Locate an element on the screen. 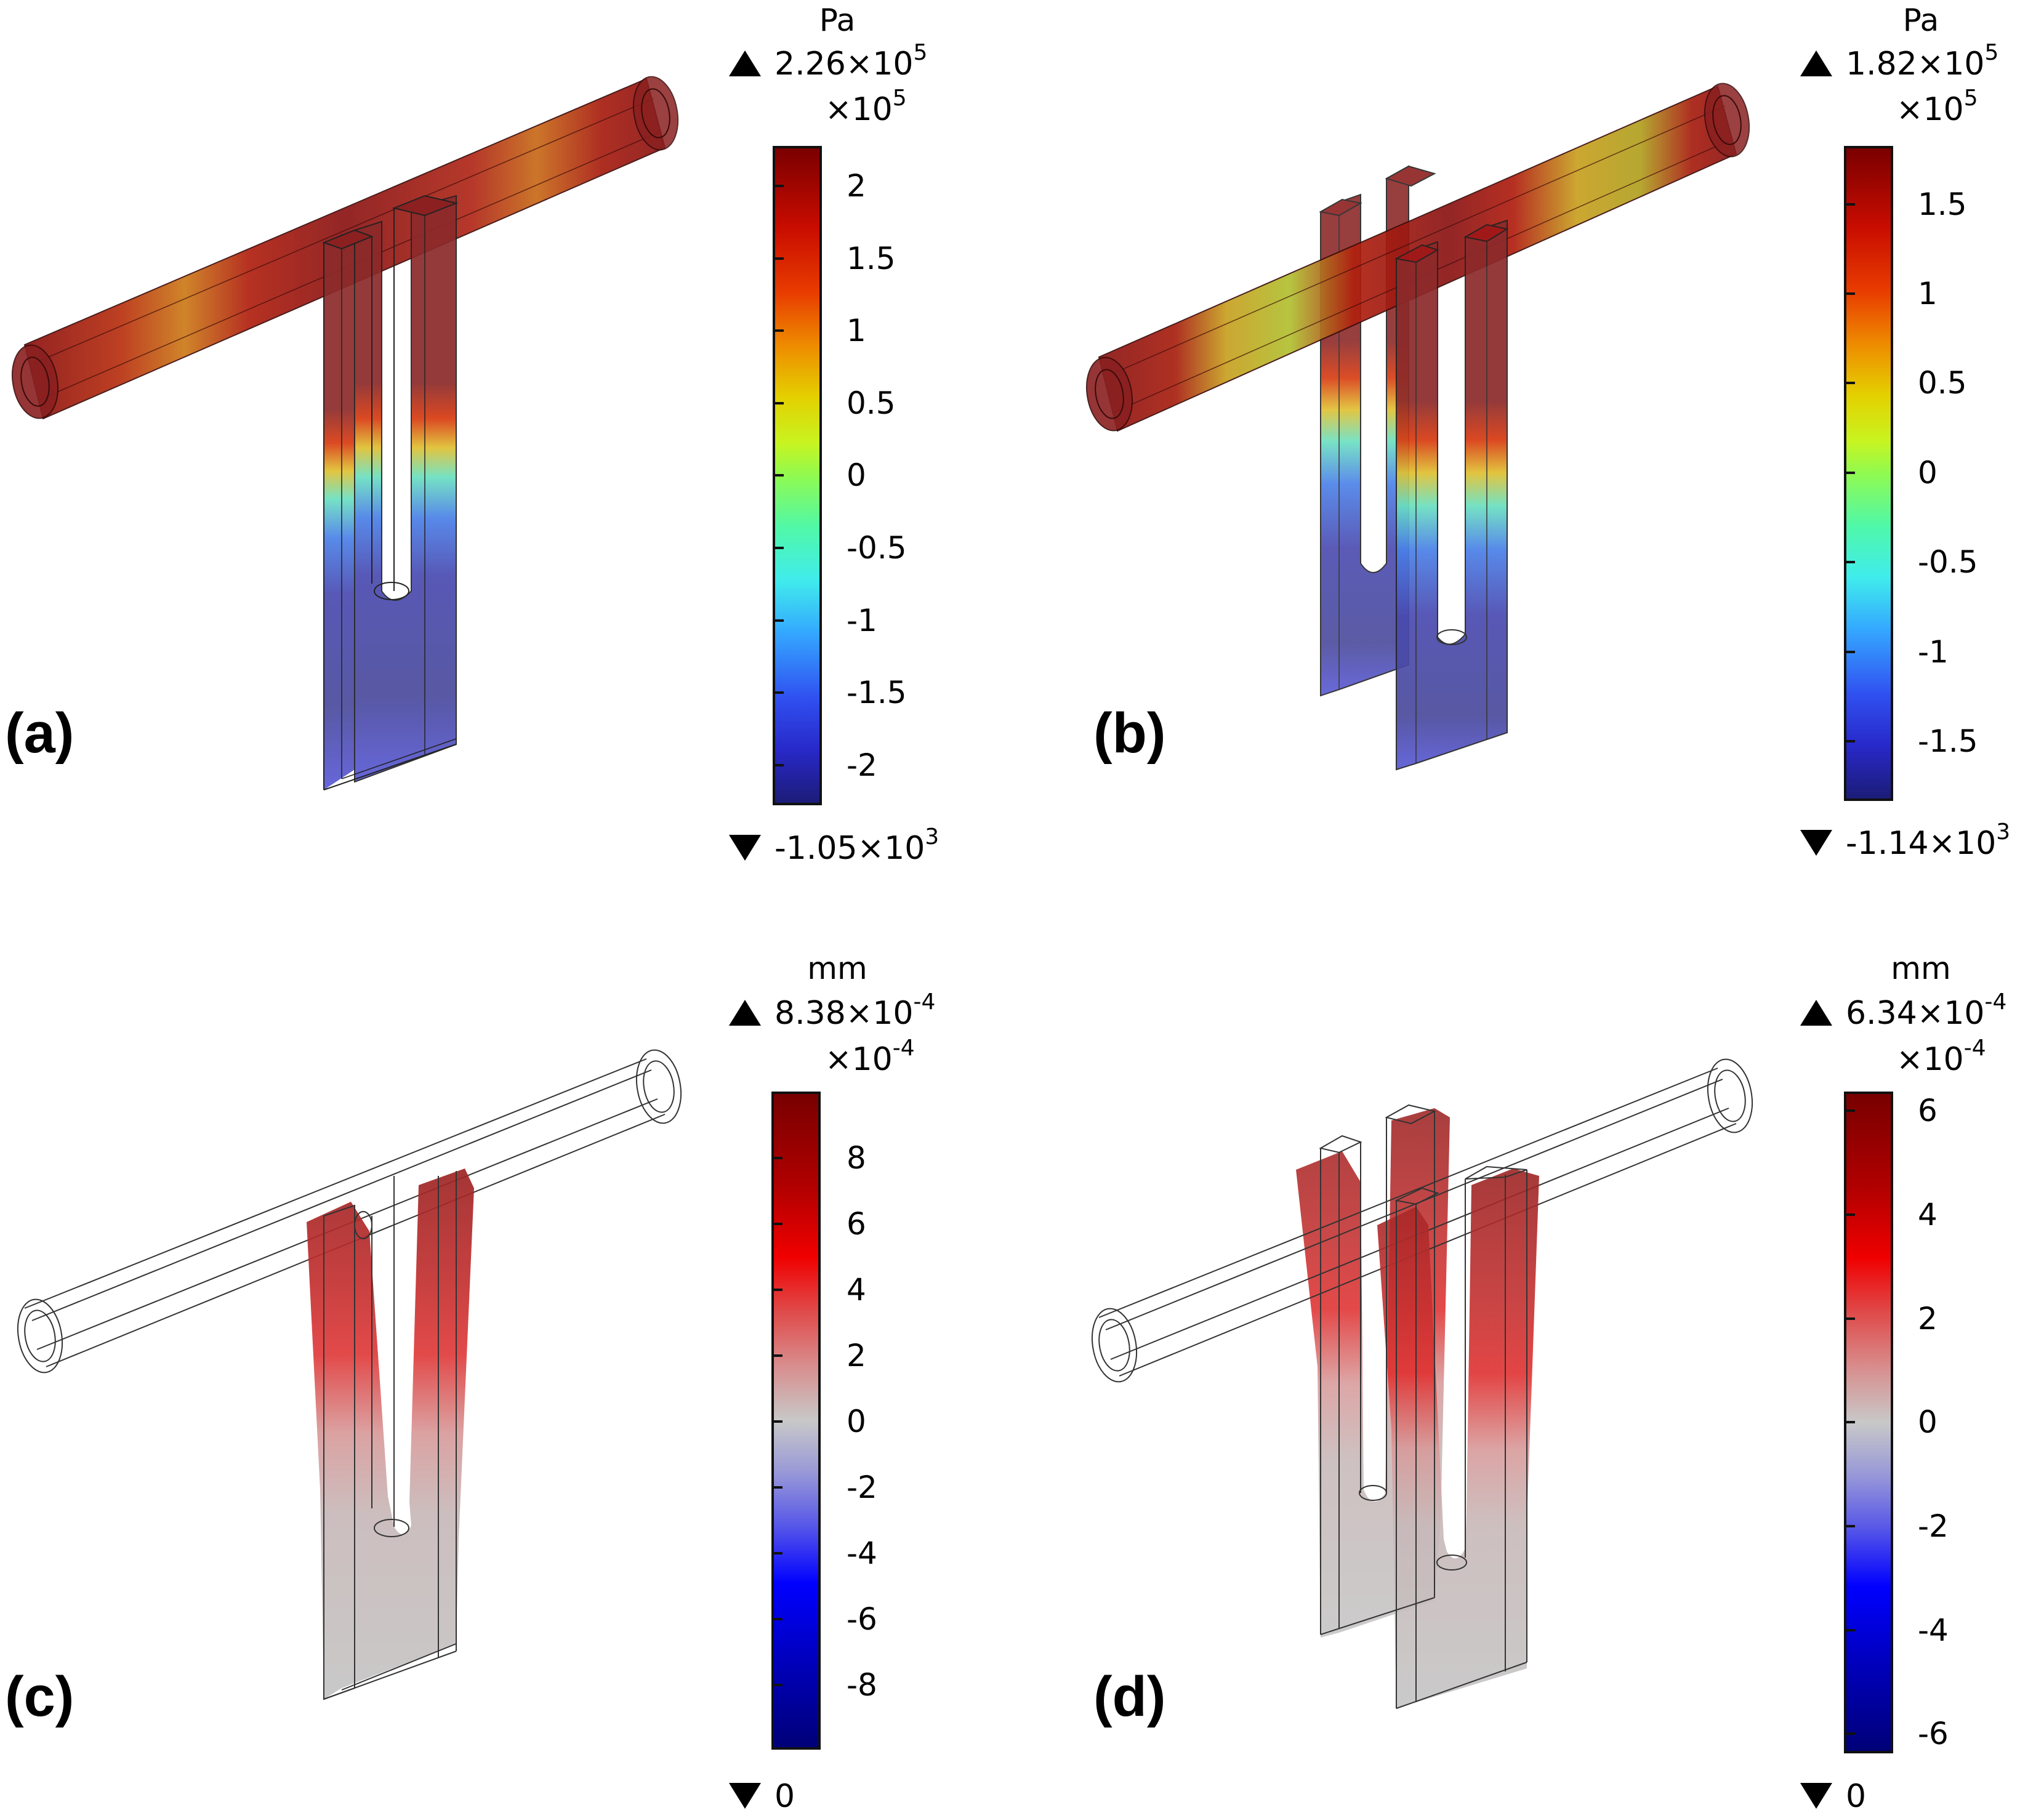 This screenshot has width=2044, height=1818. displacement-plot-single-fork is located at coordinates (349, 1374).